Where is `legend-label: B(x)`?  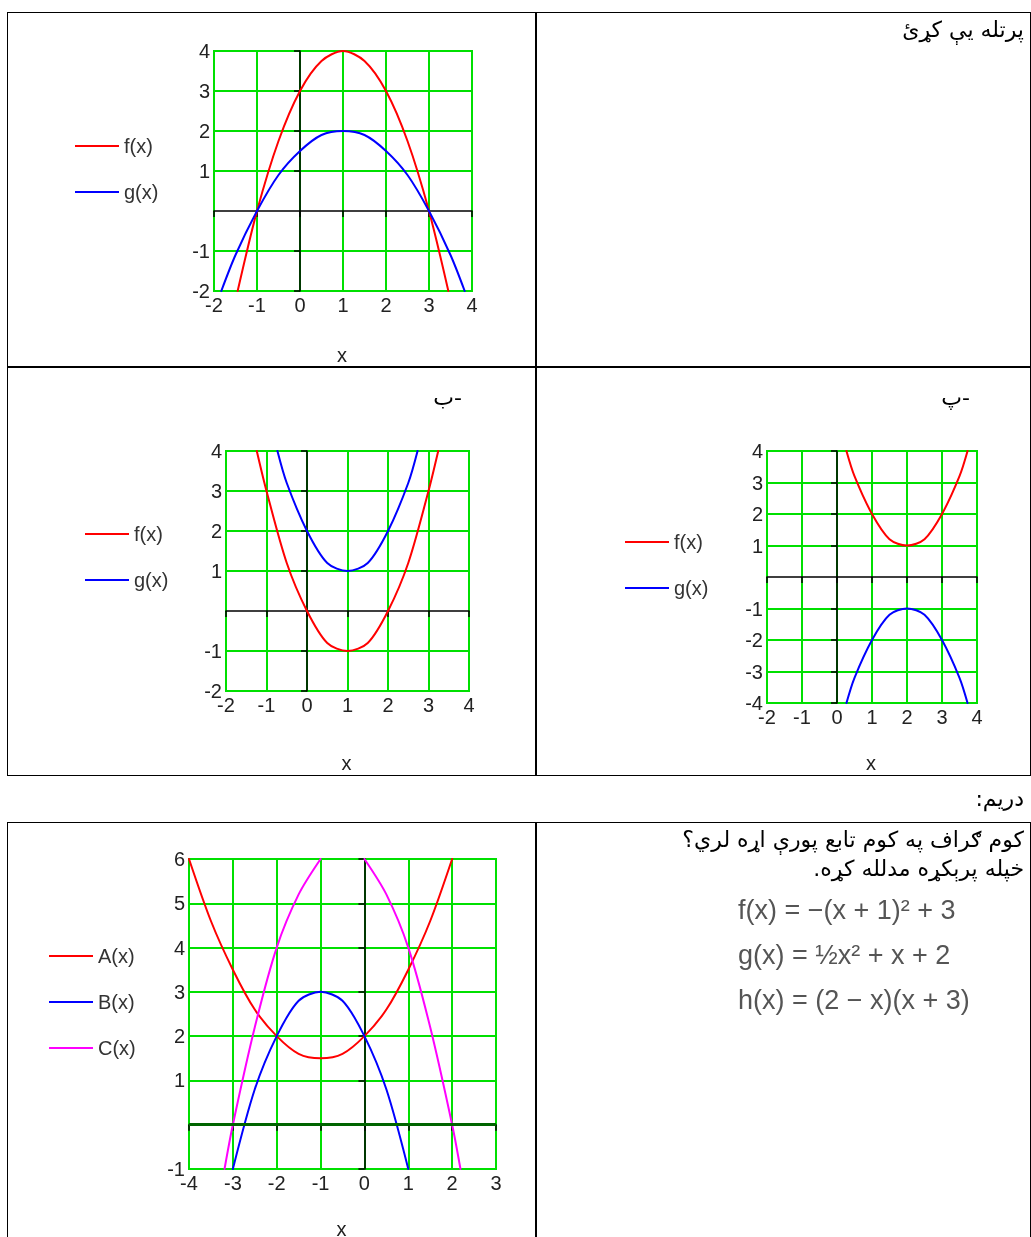
legend-label: B(x) is located at coordinates (116, 1002).